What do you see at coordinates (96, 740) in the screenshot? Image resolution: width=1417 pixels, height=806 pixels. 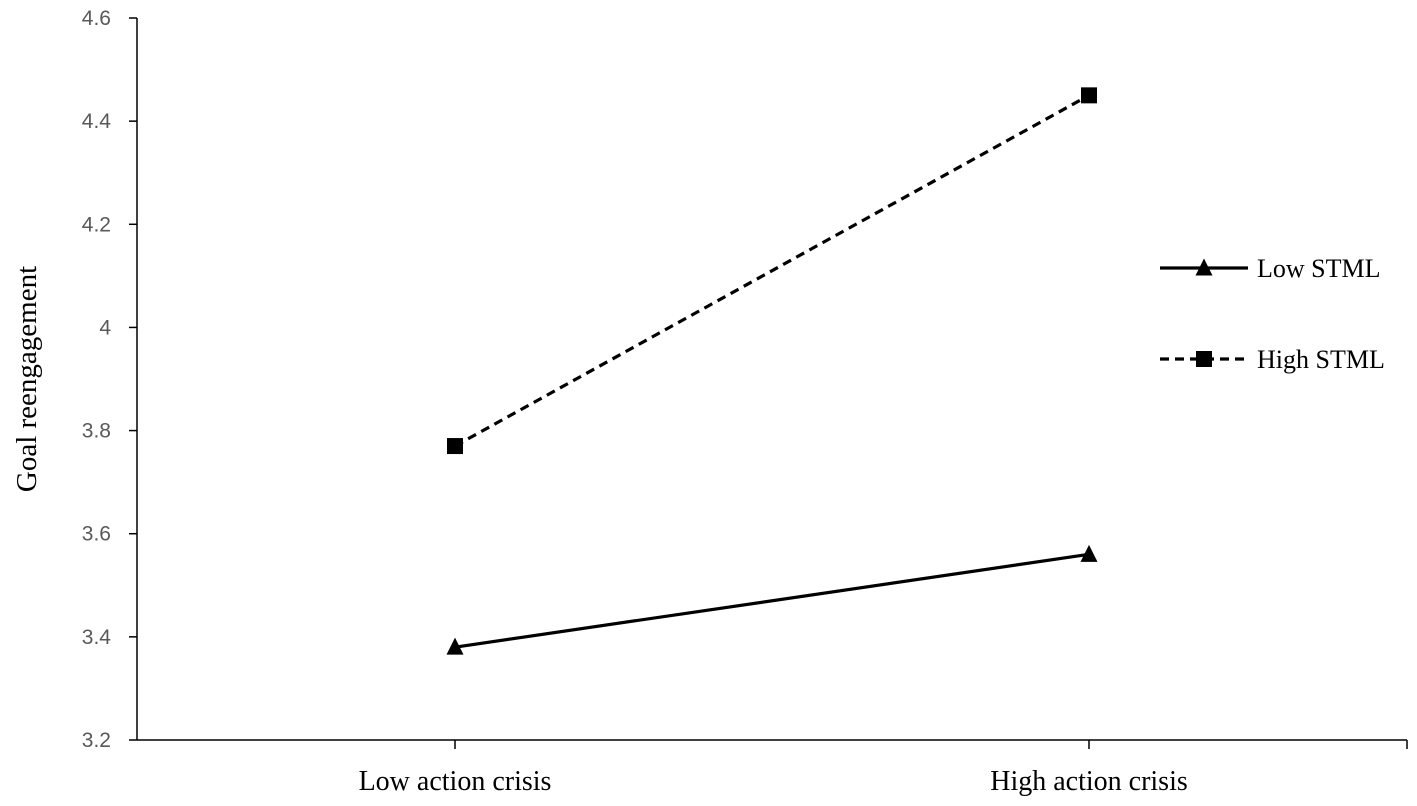 I see `y-tick-label: 3.2` at bounding box center [96, 740].